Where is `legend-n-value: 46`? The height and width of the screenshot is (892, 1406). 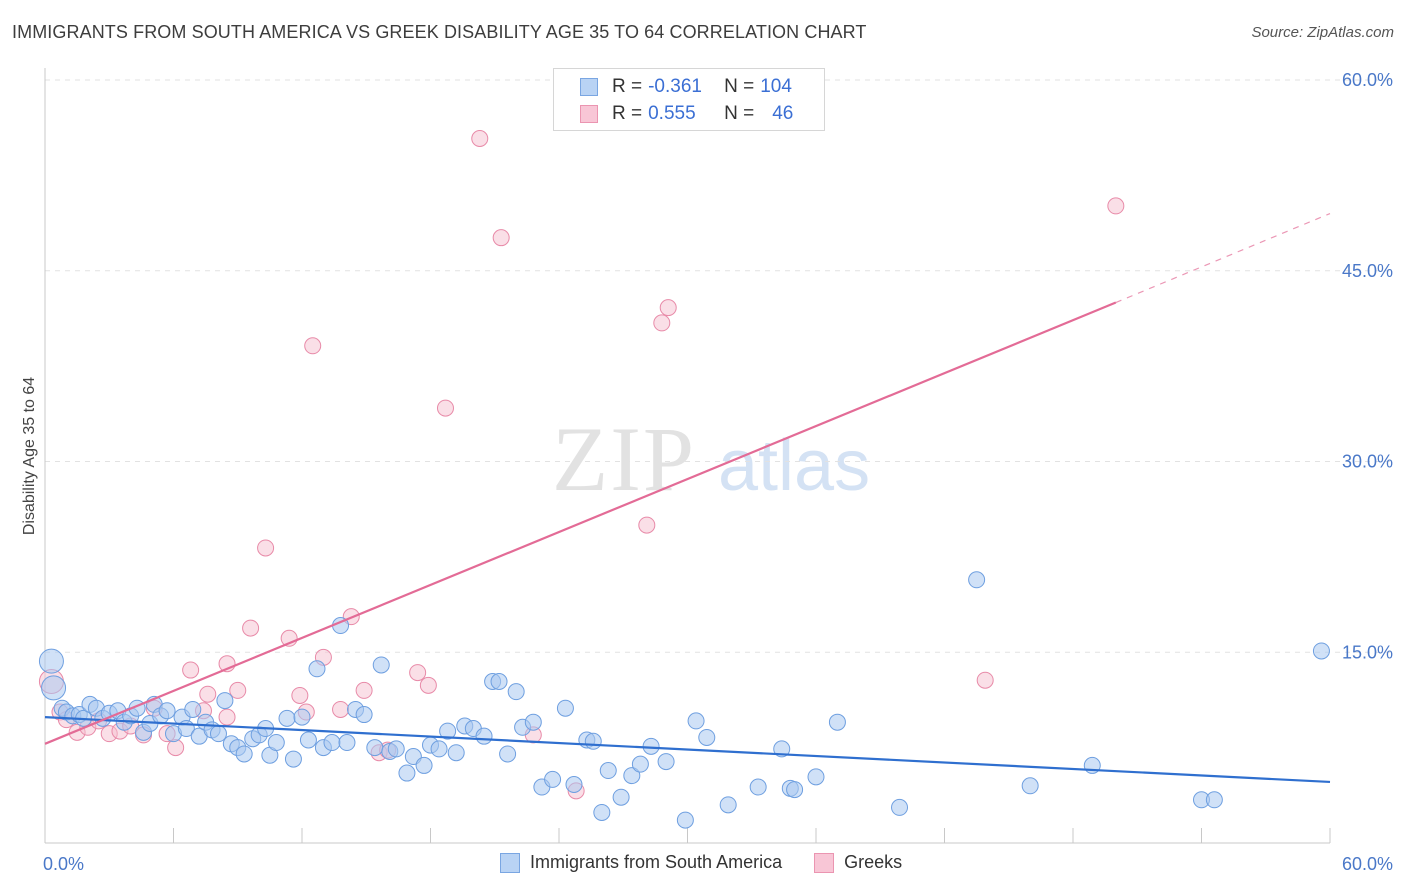 legend-n-value: 46 is located at coordinates (783, 113).